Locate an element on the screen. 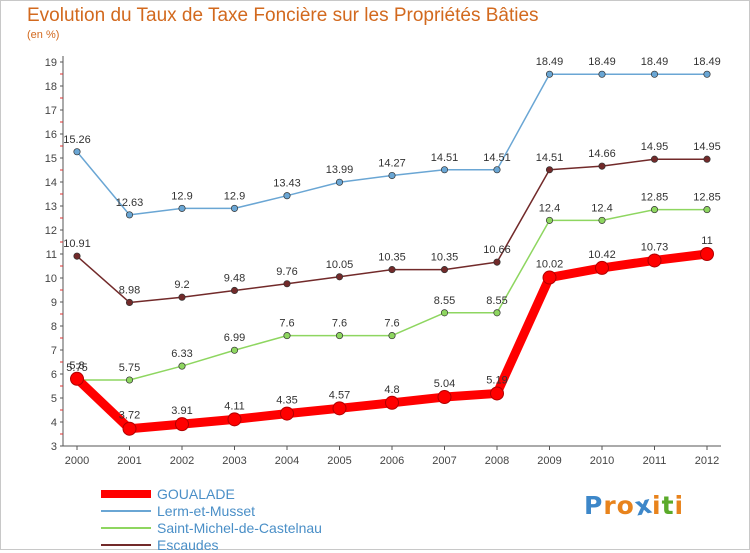  x-tick-label: 2000 is located at coordinates (77, 461).